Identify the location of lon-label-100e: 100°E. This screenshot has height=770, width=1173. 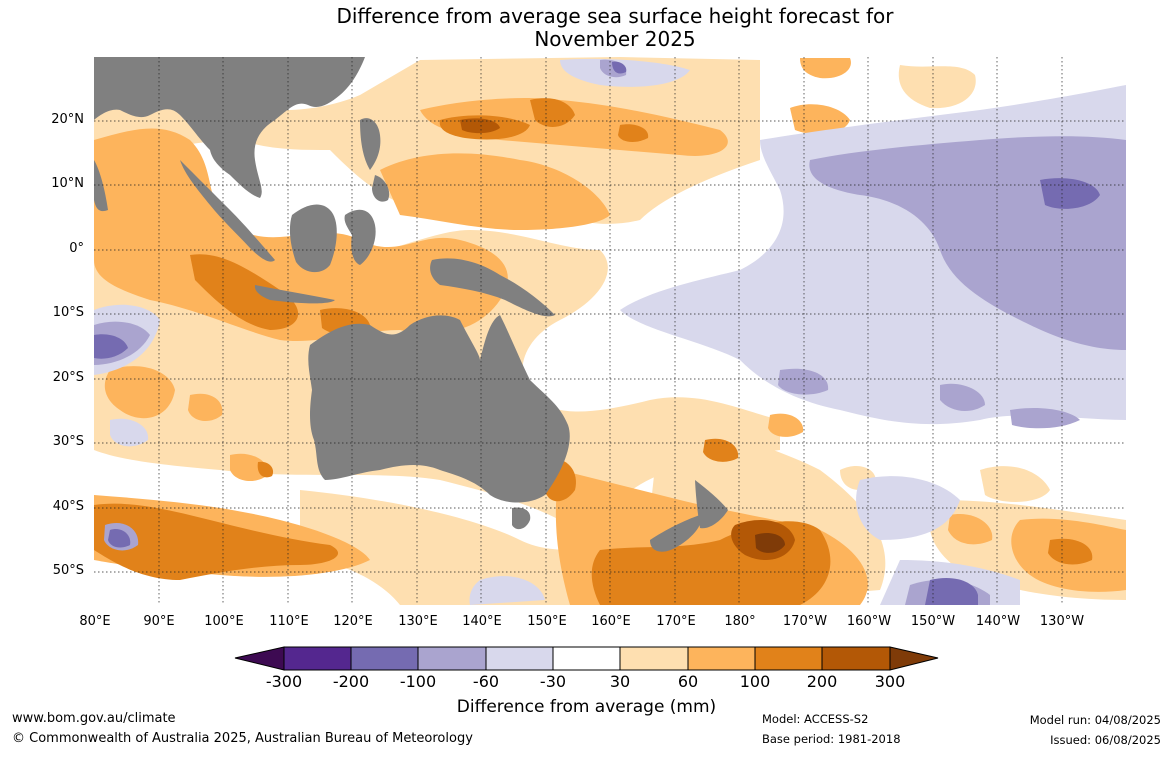
(224, 621).